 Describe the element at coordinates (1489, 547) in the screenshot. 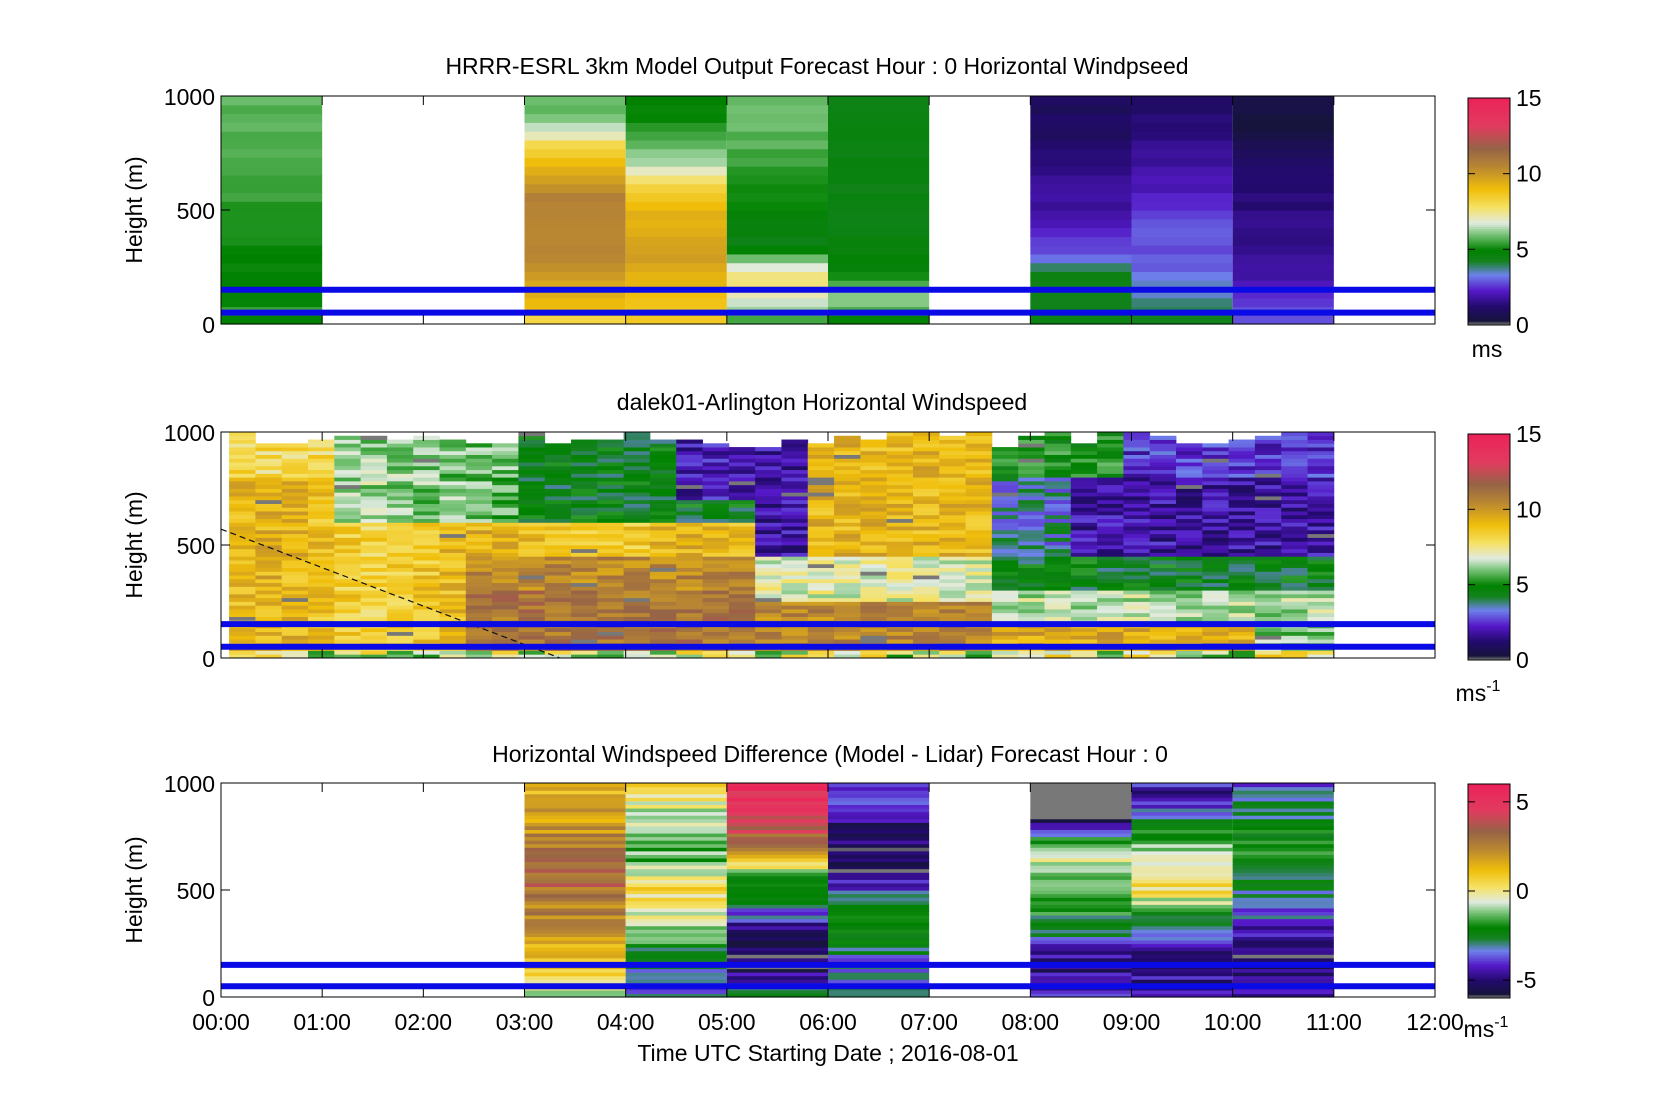

I see `colorbar-scale` at that location.